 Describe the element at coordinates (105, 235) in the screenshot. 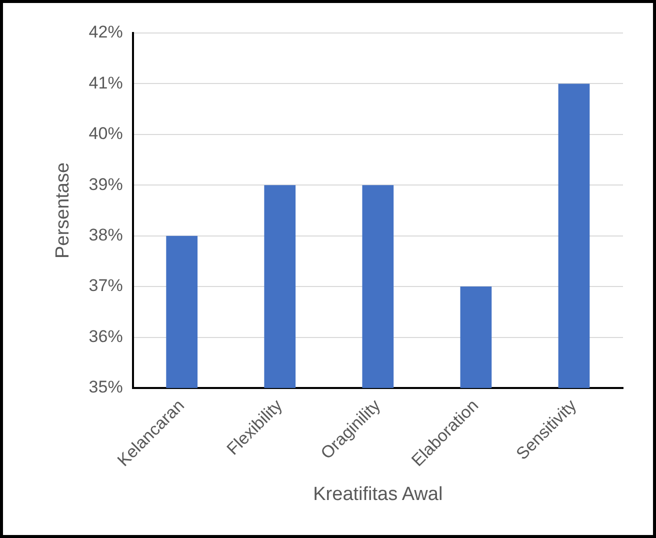

I see `y-tick-label: 38%` at that location.